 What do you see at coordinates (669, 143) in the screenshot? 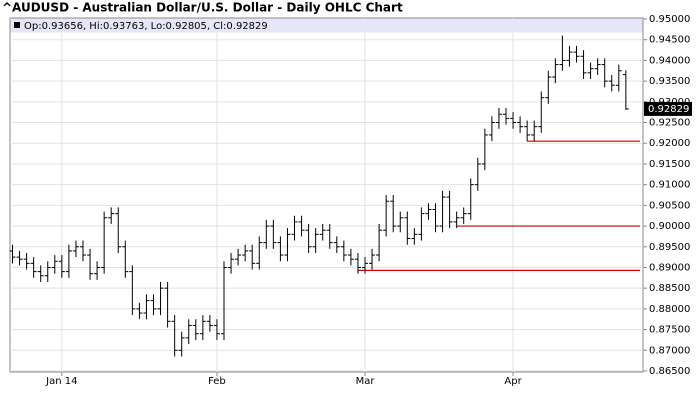
I see `y-tick-label: 0.92000` at bounding box center [669, 143].